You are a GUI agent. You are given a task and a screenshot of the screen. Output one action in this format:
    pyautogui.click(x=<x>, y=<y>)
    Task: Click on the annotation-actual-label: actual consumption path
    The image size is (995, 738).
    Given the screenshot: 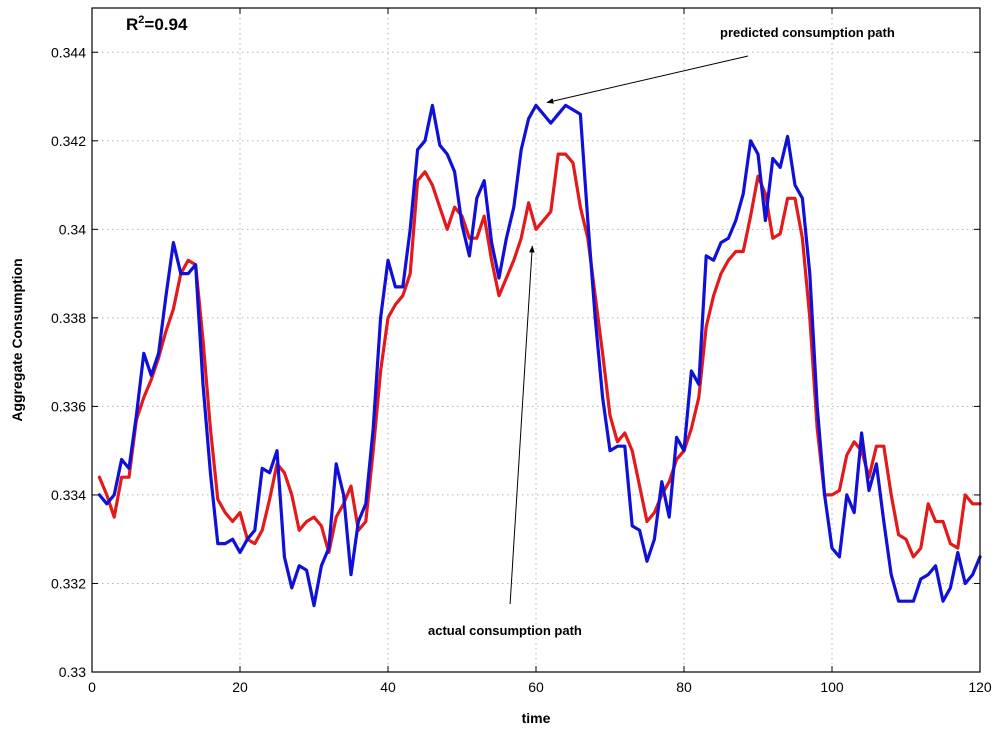 What is the action you would take?
    pyautogui.click(x=505, y=630)
    